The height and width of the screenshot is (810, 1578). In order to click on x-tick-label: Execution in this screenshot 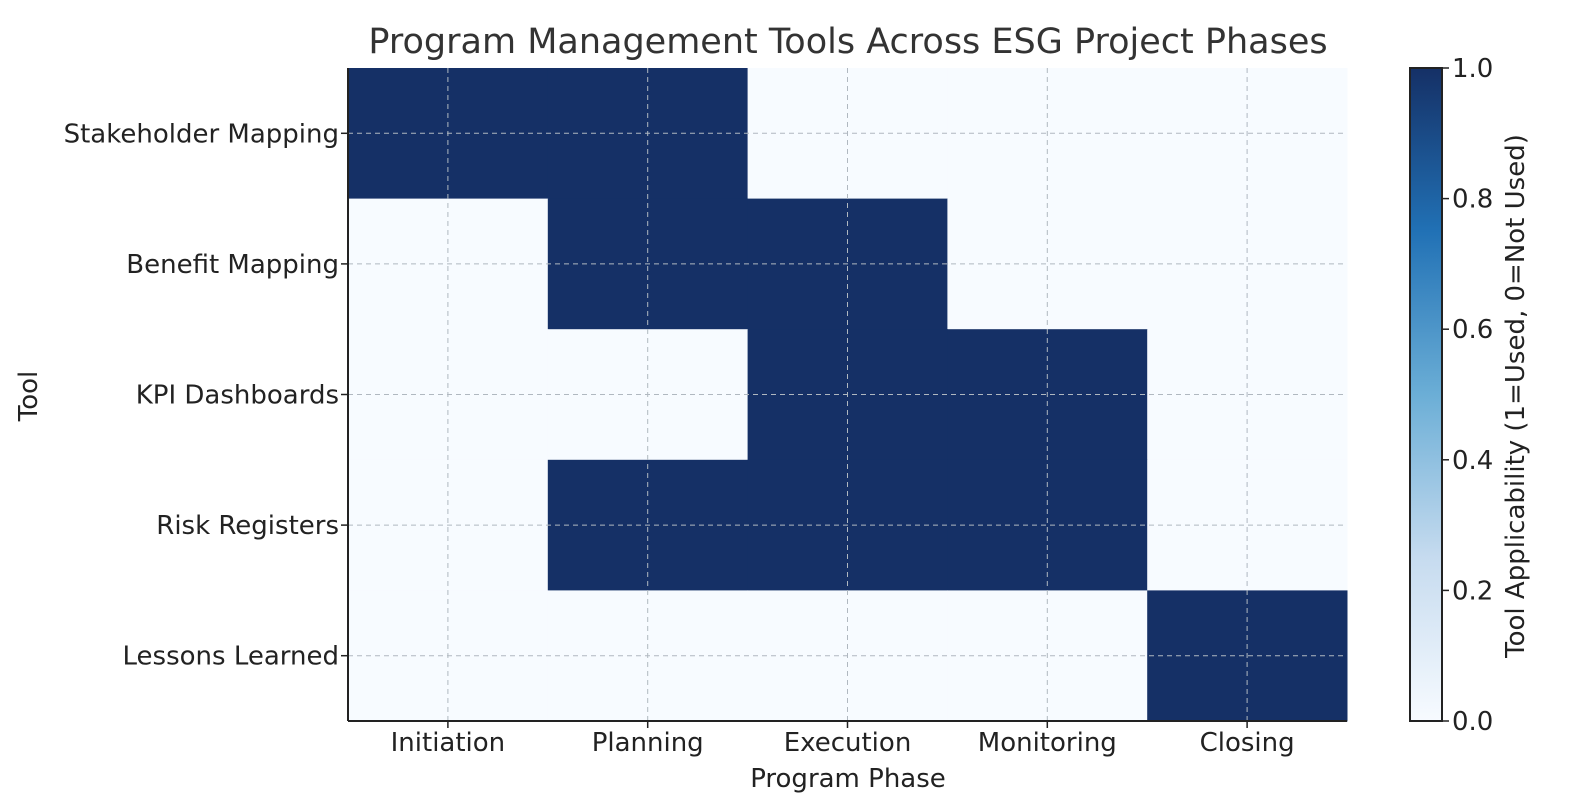, I will do `click(848, 743)`.